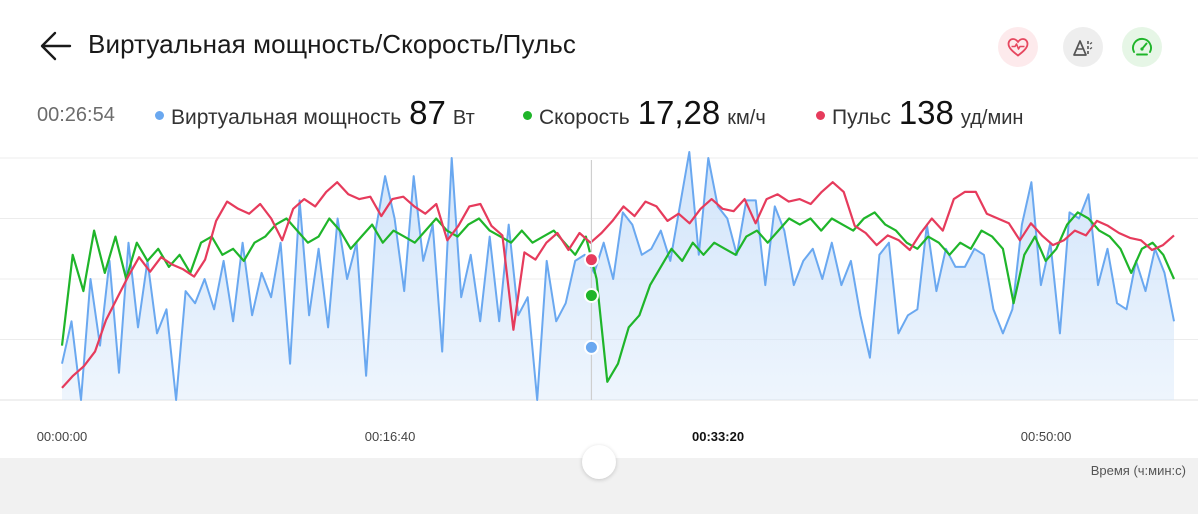 The height and width of the screenshot is (514, 1198). I want to click on speed-value: 17,28, so click(679, 112).